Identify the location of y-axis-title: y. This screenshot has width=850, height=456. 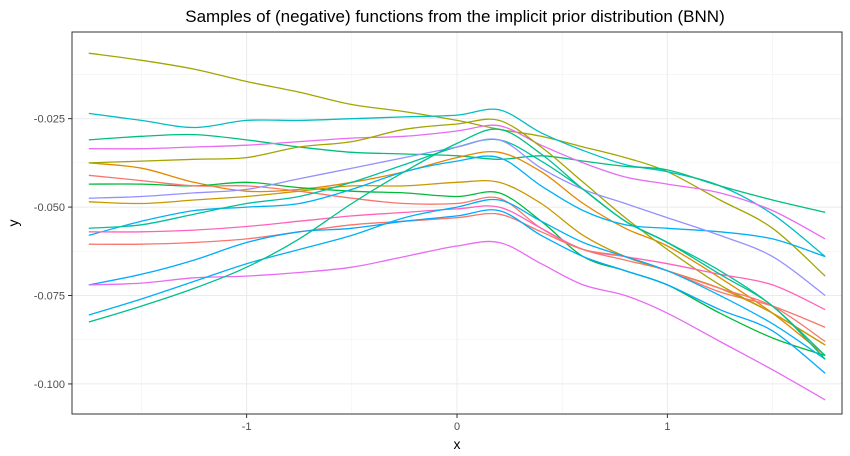
(13, 223).